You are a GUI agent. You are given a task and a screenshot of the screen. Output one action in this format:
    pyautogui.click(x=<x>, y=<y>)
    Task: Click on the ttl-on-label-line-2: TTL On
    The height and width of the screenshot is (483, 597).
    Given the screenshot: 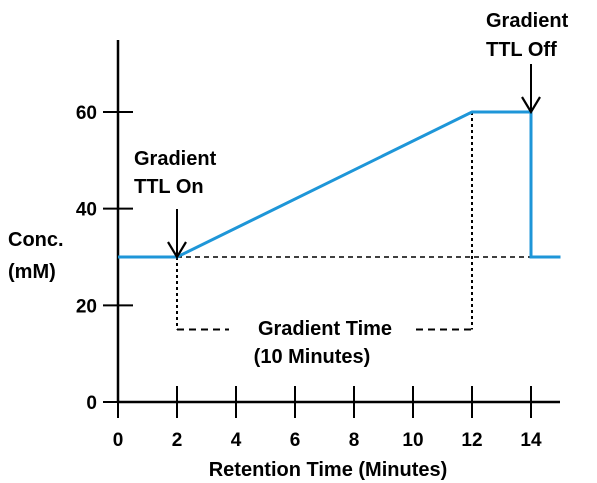 What is the action you would take?
    pyautogui.click(x=169, y=187)
    